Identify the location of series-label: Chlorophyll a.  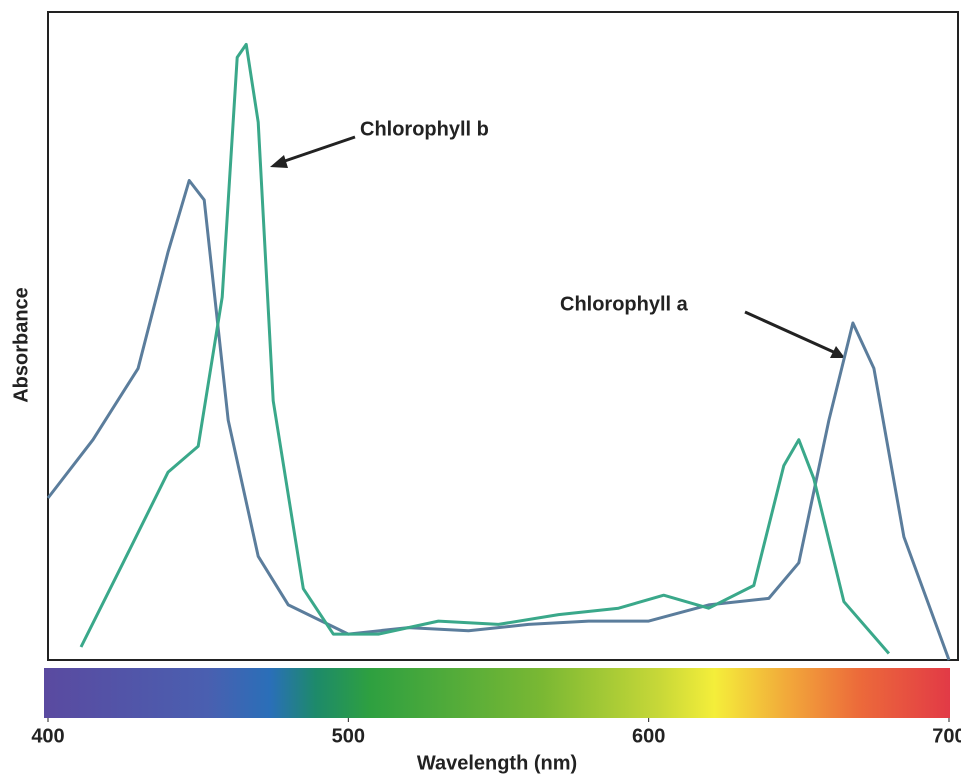
(624, 304).